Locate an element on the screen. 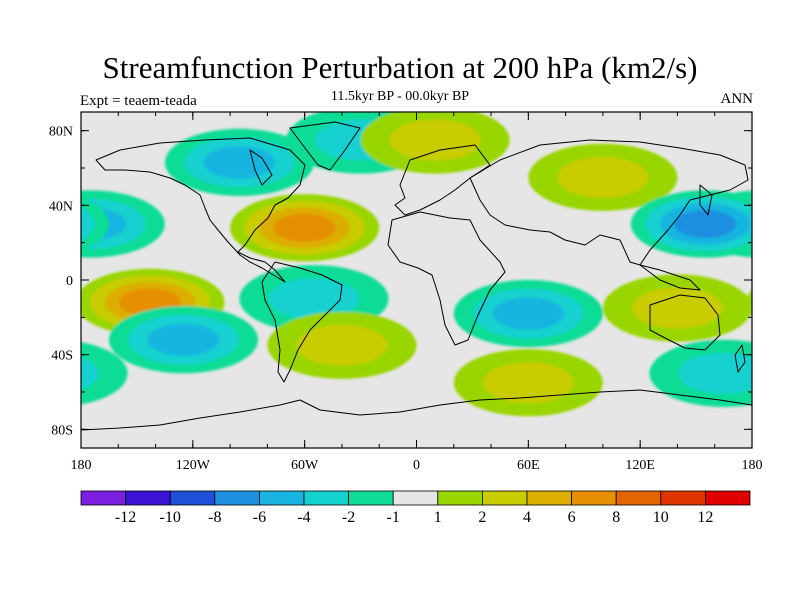  lat-tick-label: 80S is located at coordinates (62, 430).